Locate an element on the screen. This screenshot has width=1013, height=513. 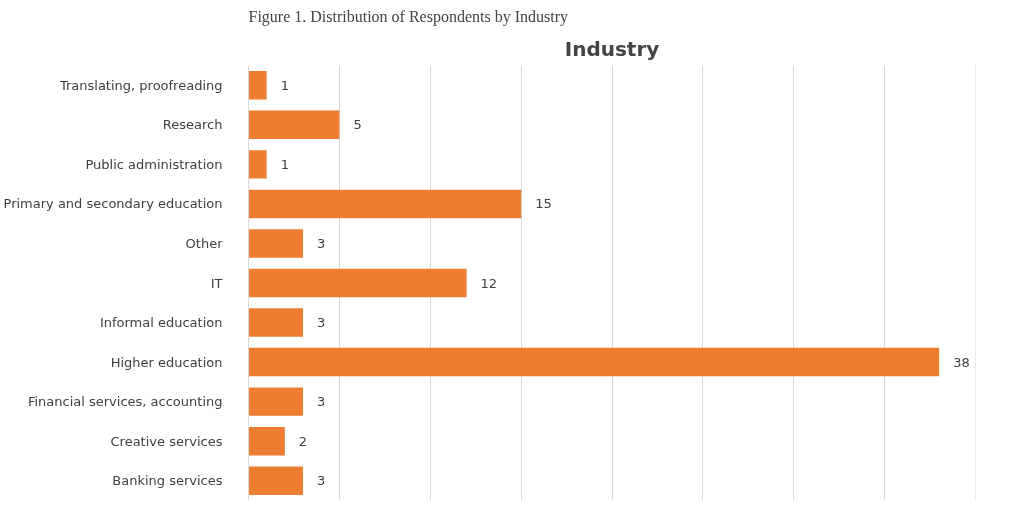
chart-title: Industry is located at coordinates (612, 48).